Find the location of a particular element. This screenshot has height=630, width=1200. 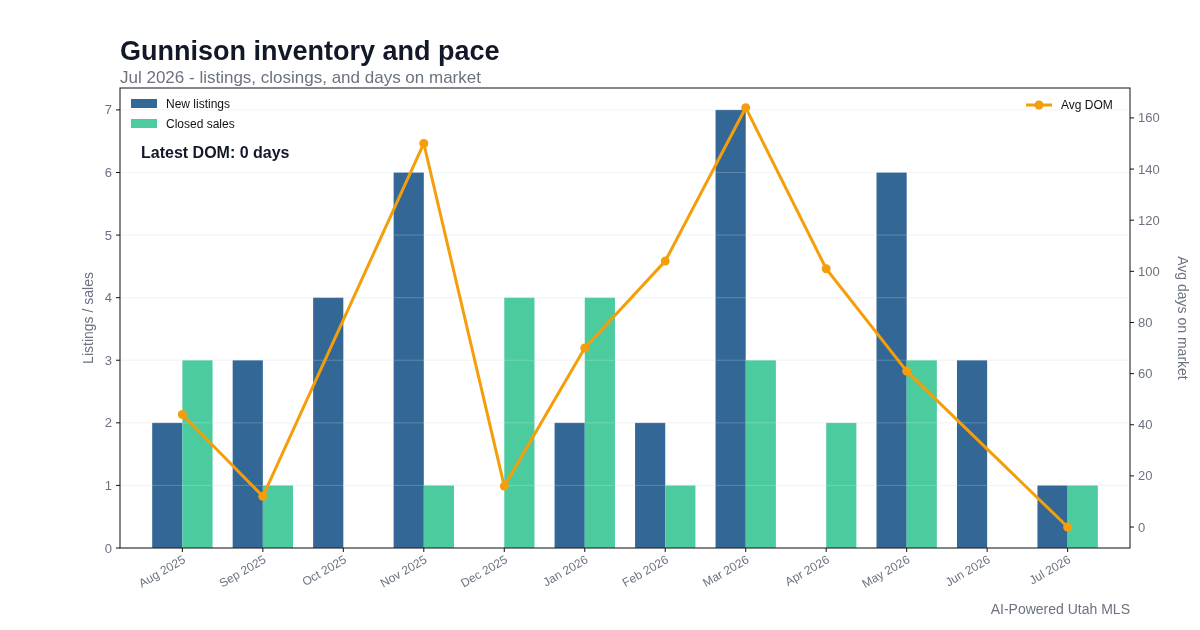

x-tick-label: May 2026 is located at coordinates (886, 571).